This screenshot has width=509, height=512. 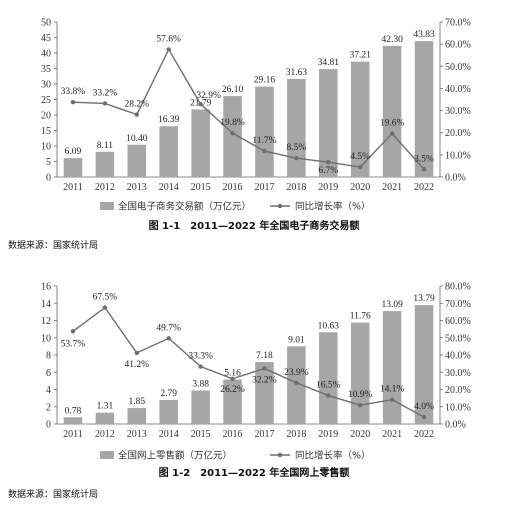 What do you see at coordinates (264, 380) in the screenshot?
I see `growth-rate-label: 32.2%` at bounding box center [264, 380].